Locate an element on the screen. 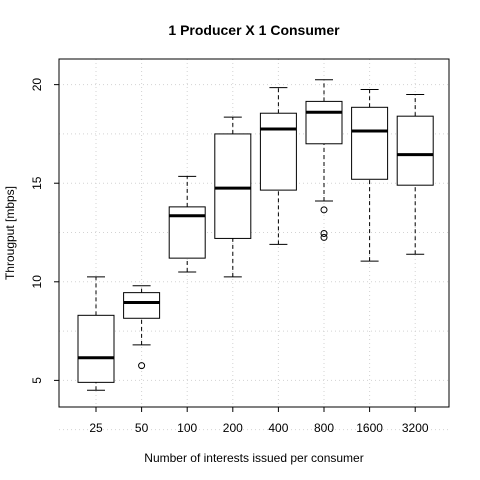 The height and width of the screenshot is (480, 480). x-tick-label: 800 is located at coordinates (324, 428).